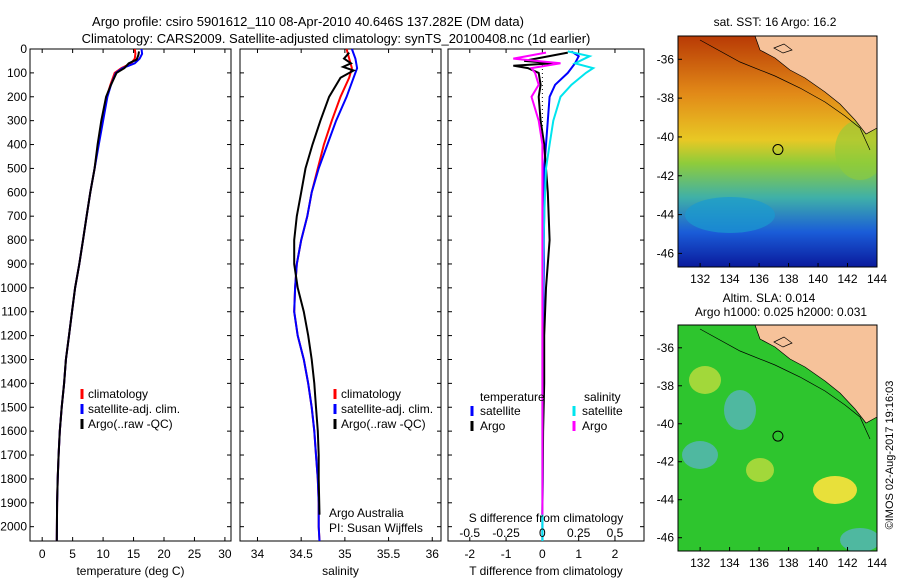 This screenshot has width=900, height=580. I want to click on annotation-text: PI: Susan Wijffels, so click(376, 528).